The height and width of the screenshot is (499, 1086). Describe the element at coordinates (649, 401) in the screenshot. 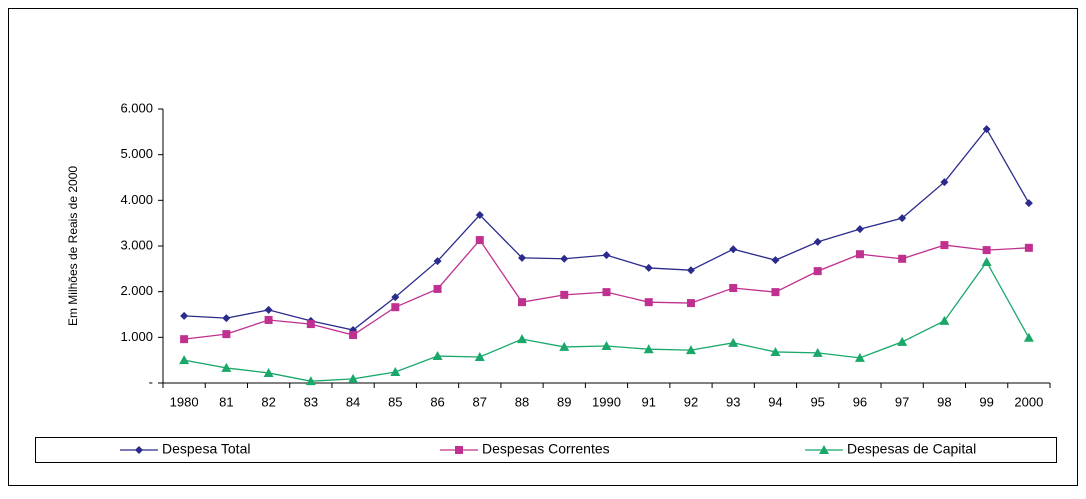

I see `x-tick-label: 91` at that location.